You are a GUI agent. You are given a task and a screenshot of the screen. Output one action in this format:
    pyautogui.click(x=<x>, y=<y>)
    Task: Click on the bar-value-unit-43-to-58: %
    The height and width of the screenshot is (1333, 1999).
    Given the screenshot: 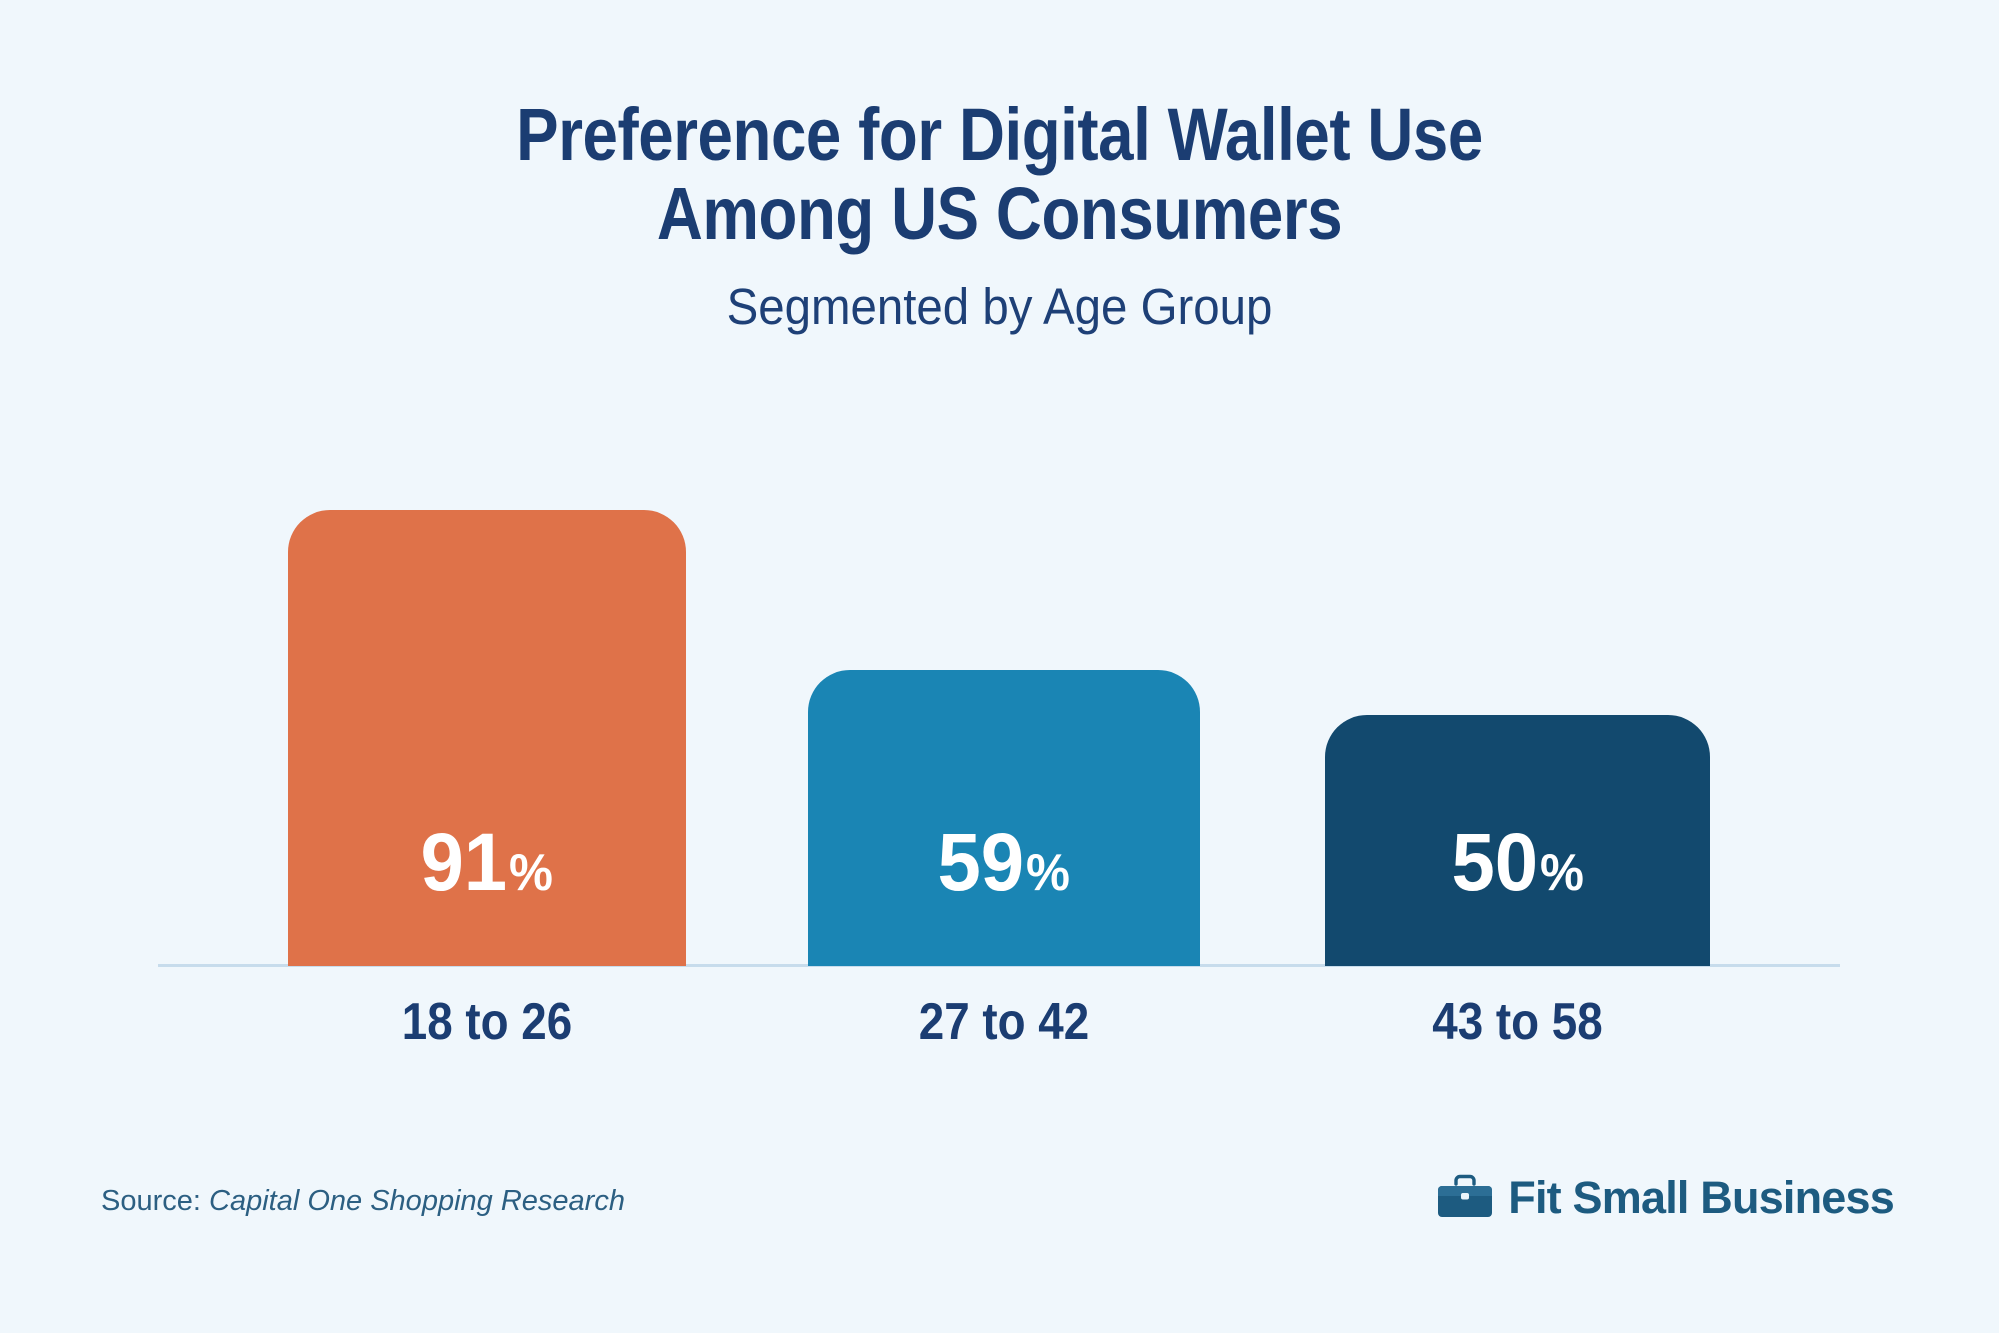 What is the action you would take?
    pyautogui.click(x=1561, y=873)
    